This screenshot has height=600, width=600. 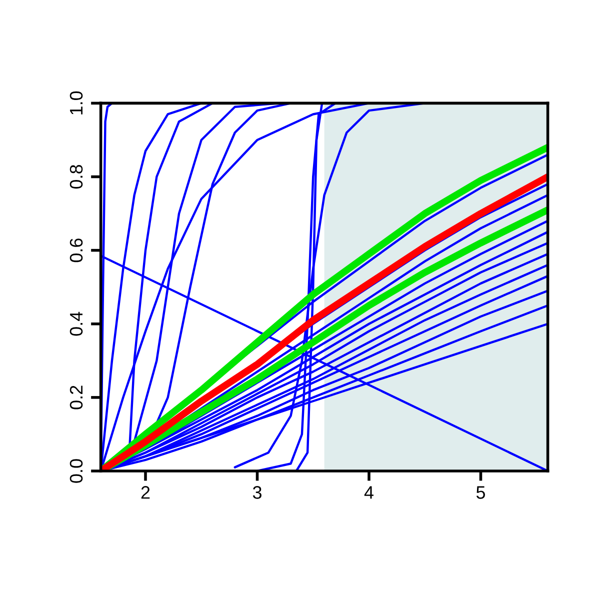 What do you see at coordinates (481, 492) in the screenshot?
I see `x-tick-label: 5` at bounding box center [481, 492].